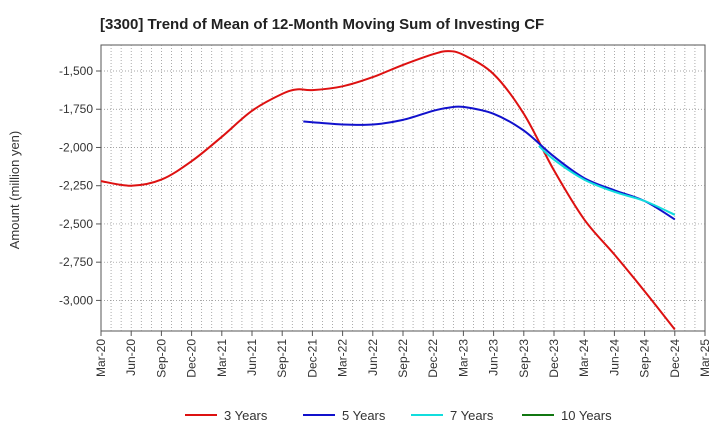  Describe the element at coordinates (524, 358) in the screenshot. I see `x-tick-label: Sep-23` at that location.